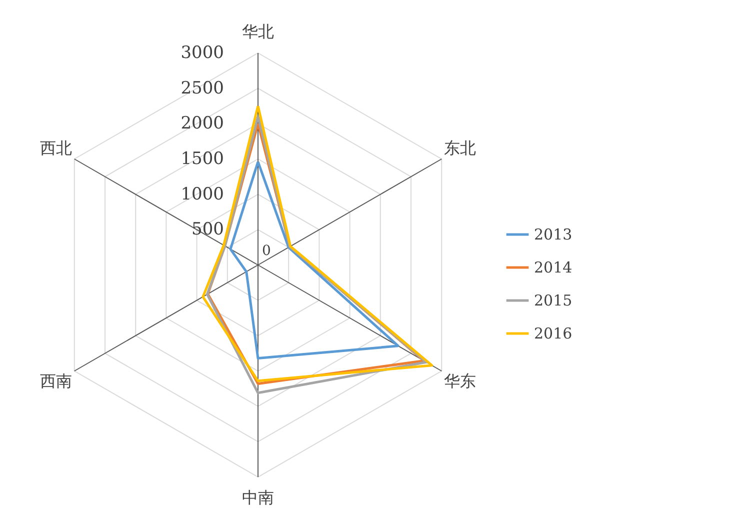  I want to click on spoke-label: 西北, so click(56, 148).